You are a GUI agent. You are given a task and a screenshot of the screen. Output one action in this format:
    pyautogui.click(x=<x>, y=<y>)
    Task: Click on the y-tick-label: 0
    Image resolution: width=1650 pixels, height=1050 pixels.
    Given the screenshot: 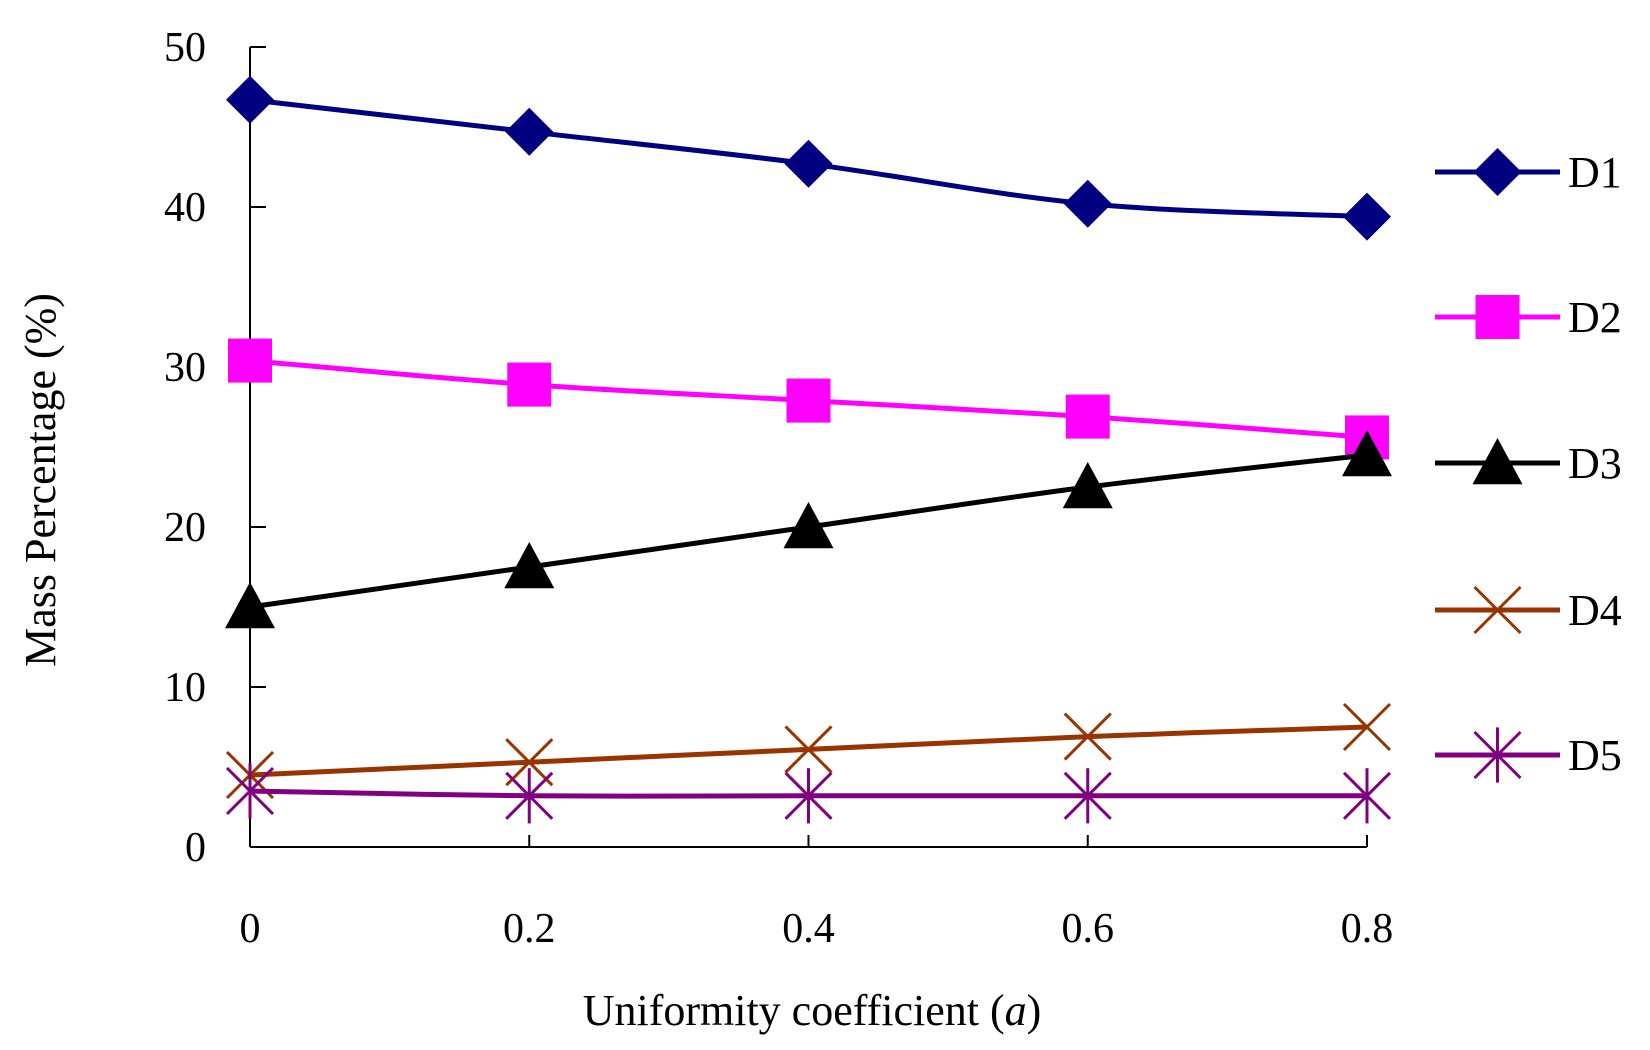 What is the action you would take?
    pyautogui.click(x=195, y=848)
    